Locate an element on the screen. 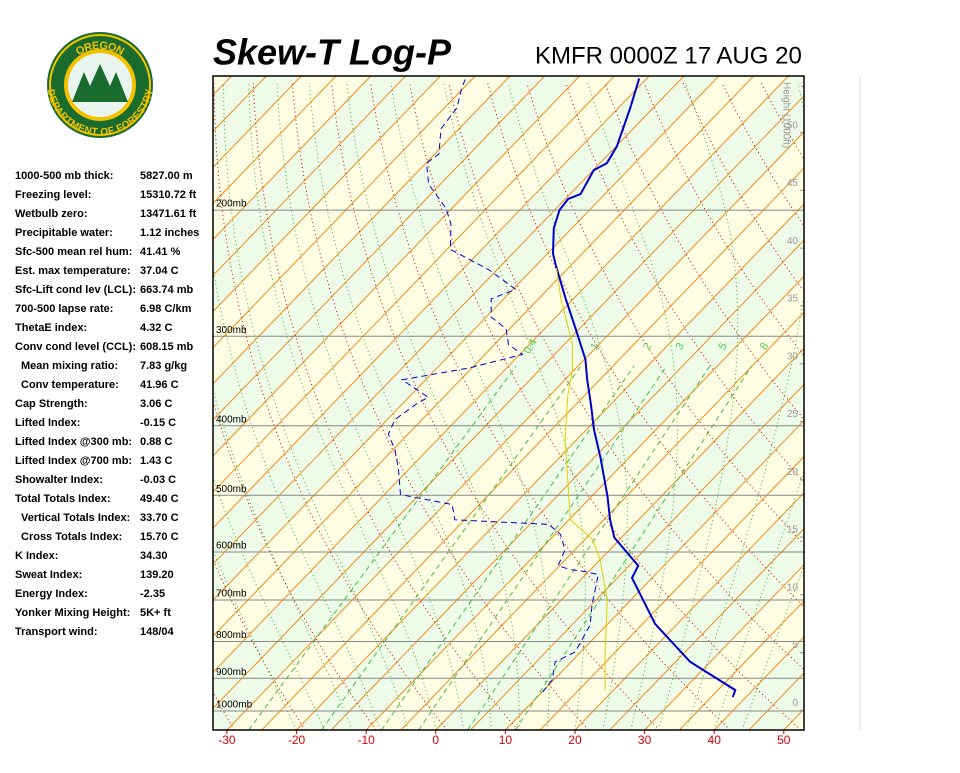  stat-label: Lifted Index: is located at coordinates (47, 423).